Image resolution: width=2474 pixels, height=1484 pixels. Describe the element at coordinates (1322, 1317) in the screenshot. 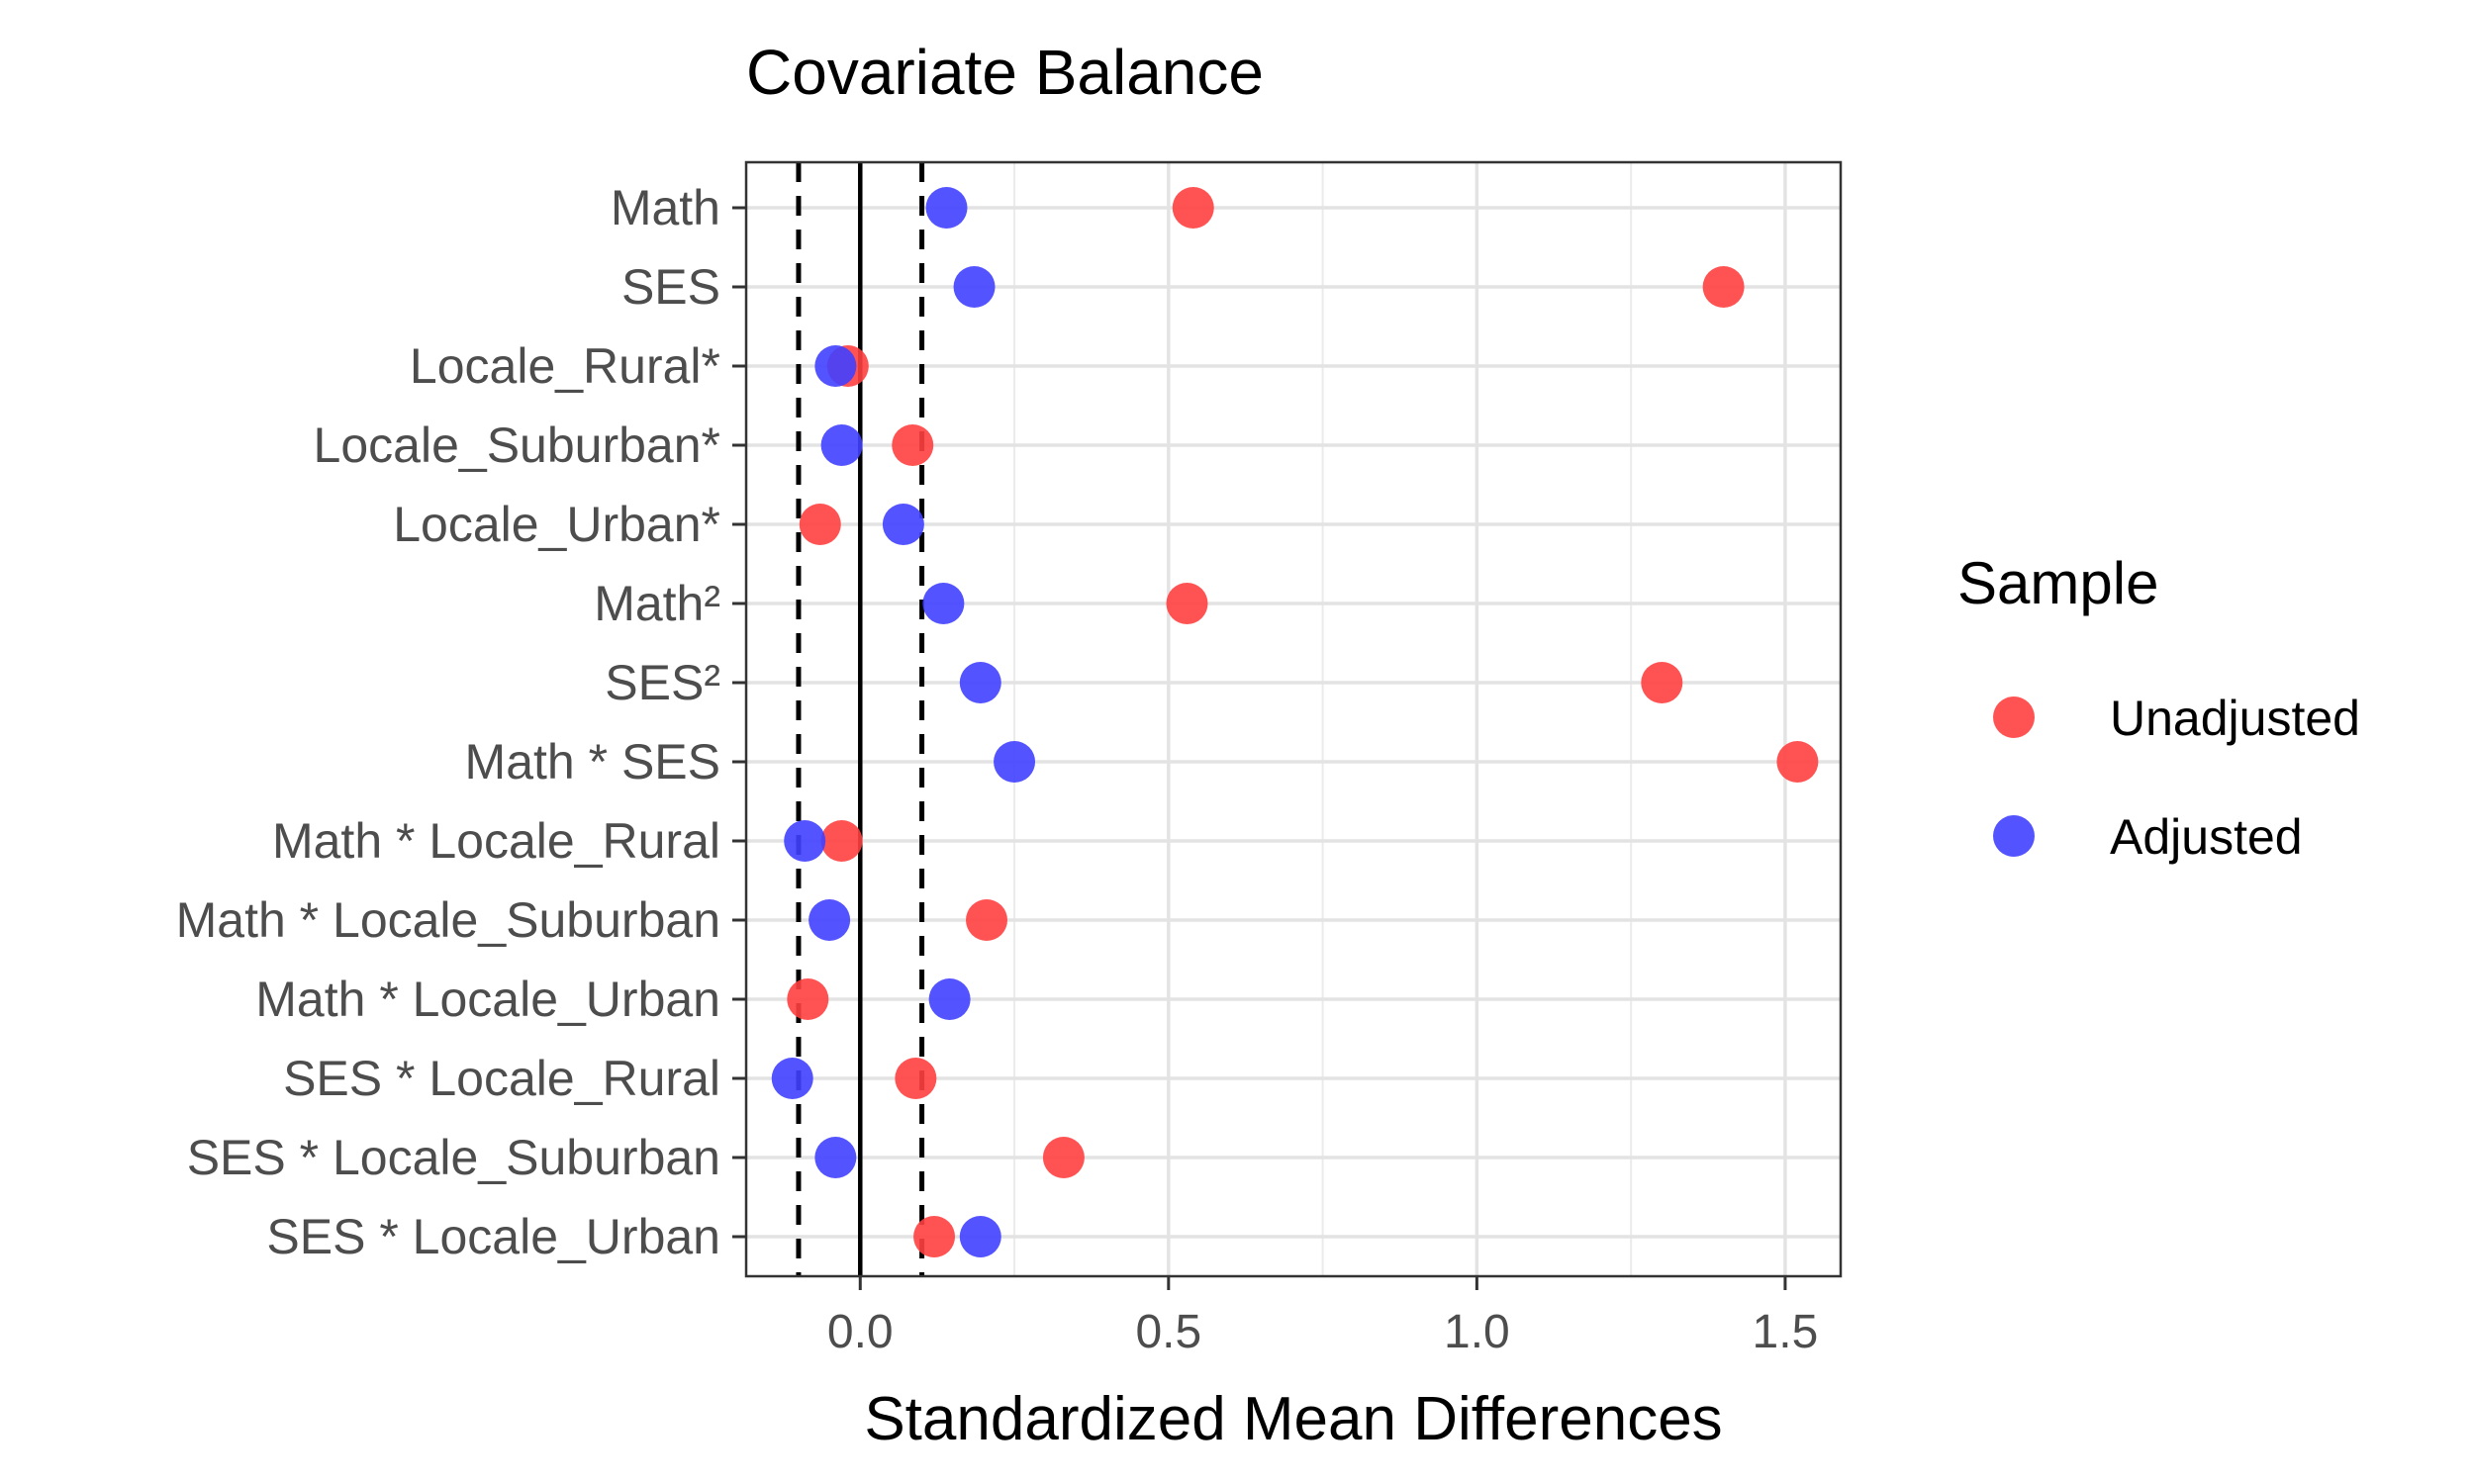

I see `x-axis: 0.0 0.5 1.0 1.5` at that location.